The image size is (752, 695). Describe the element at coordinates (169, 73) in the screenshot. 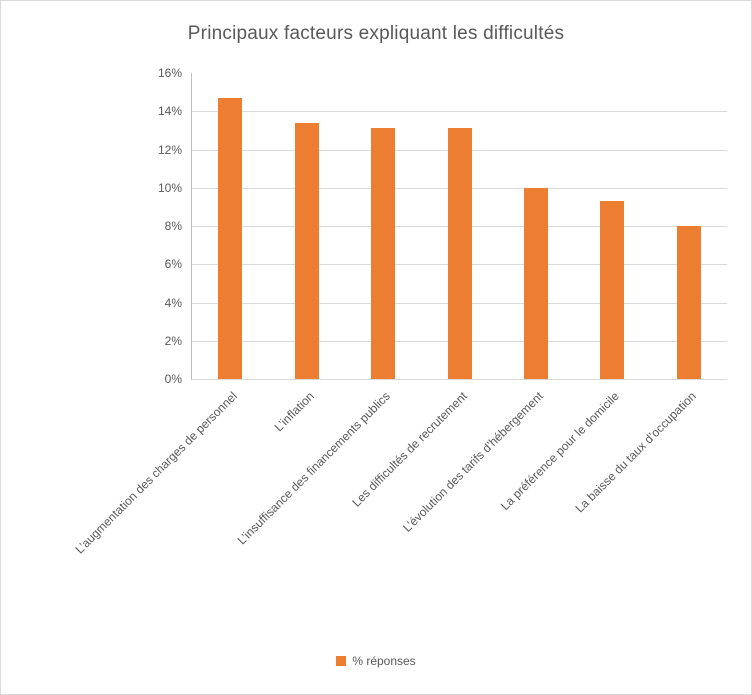

I see `y-axis-tick-label: 16%` at that location.